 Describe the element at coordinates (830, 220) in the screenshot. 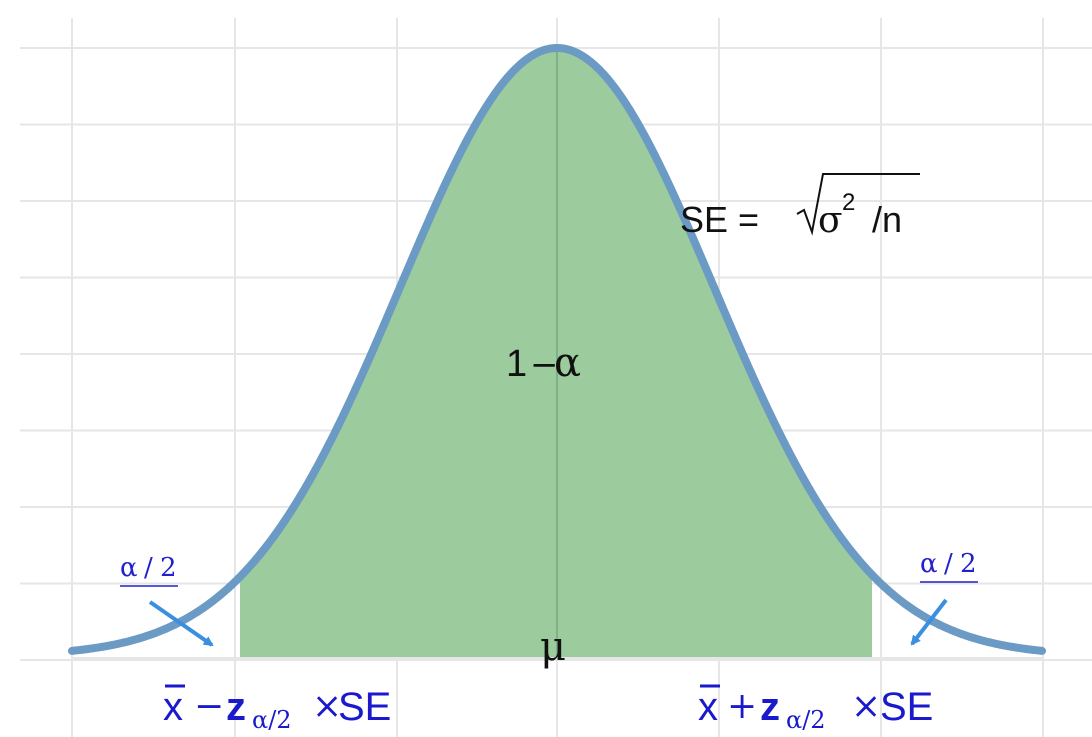

I see `sigma-symbol: σ` at that location.